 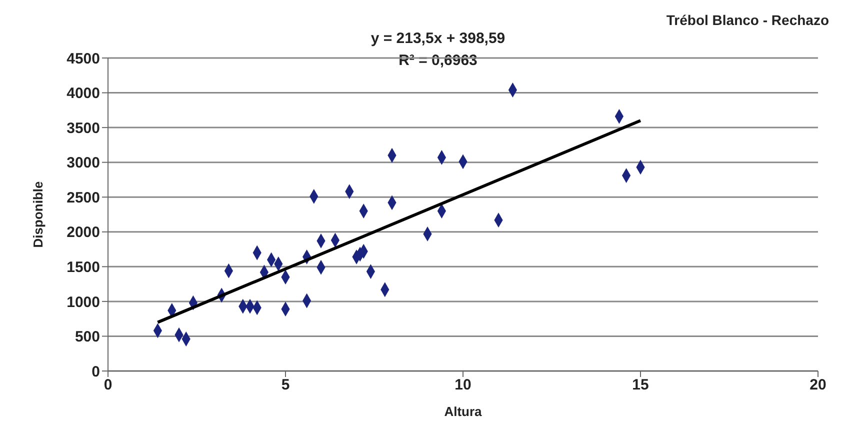 What do you see at coordinates (83, 197) in the screenshot?
I see `y-tick-label: 2500` at bounding box center [83, 197].